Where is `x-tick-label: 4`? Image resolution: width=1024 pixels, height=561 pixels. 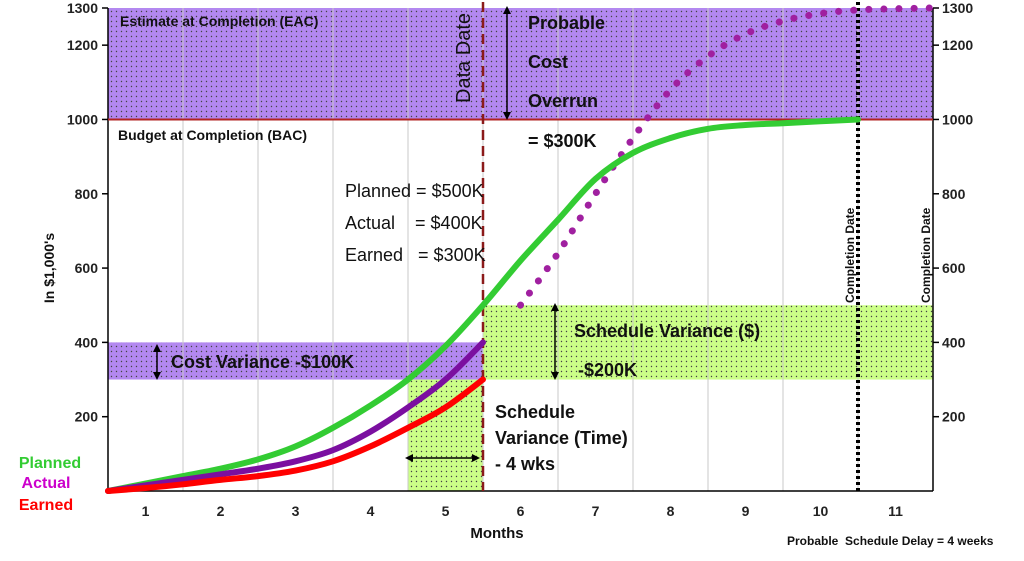 x-tick-label: 4 is located at coordinates (371, 511).